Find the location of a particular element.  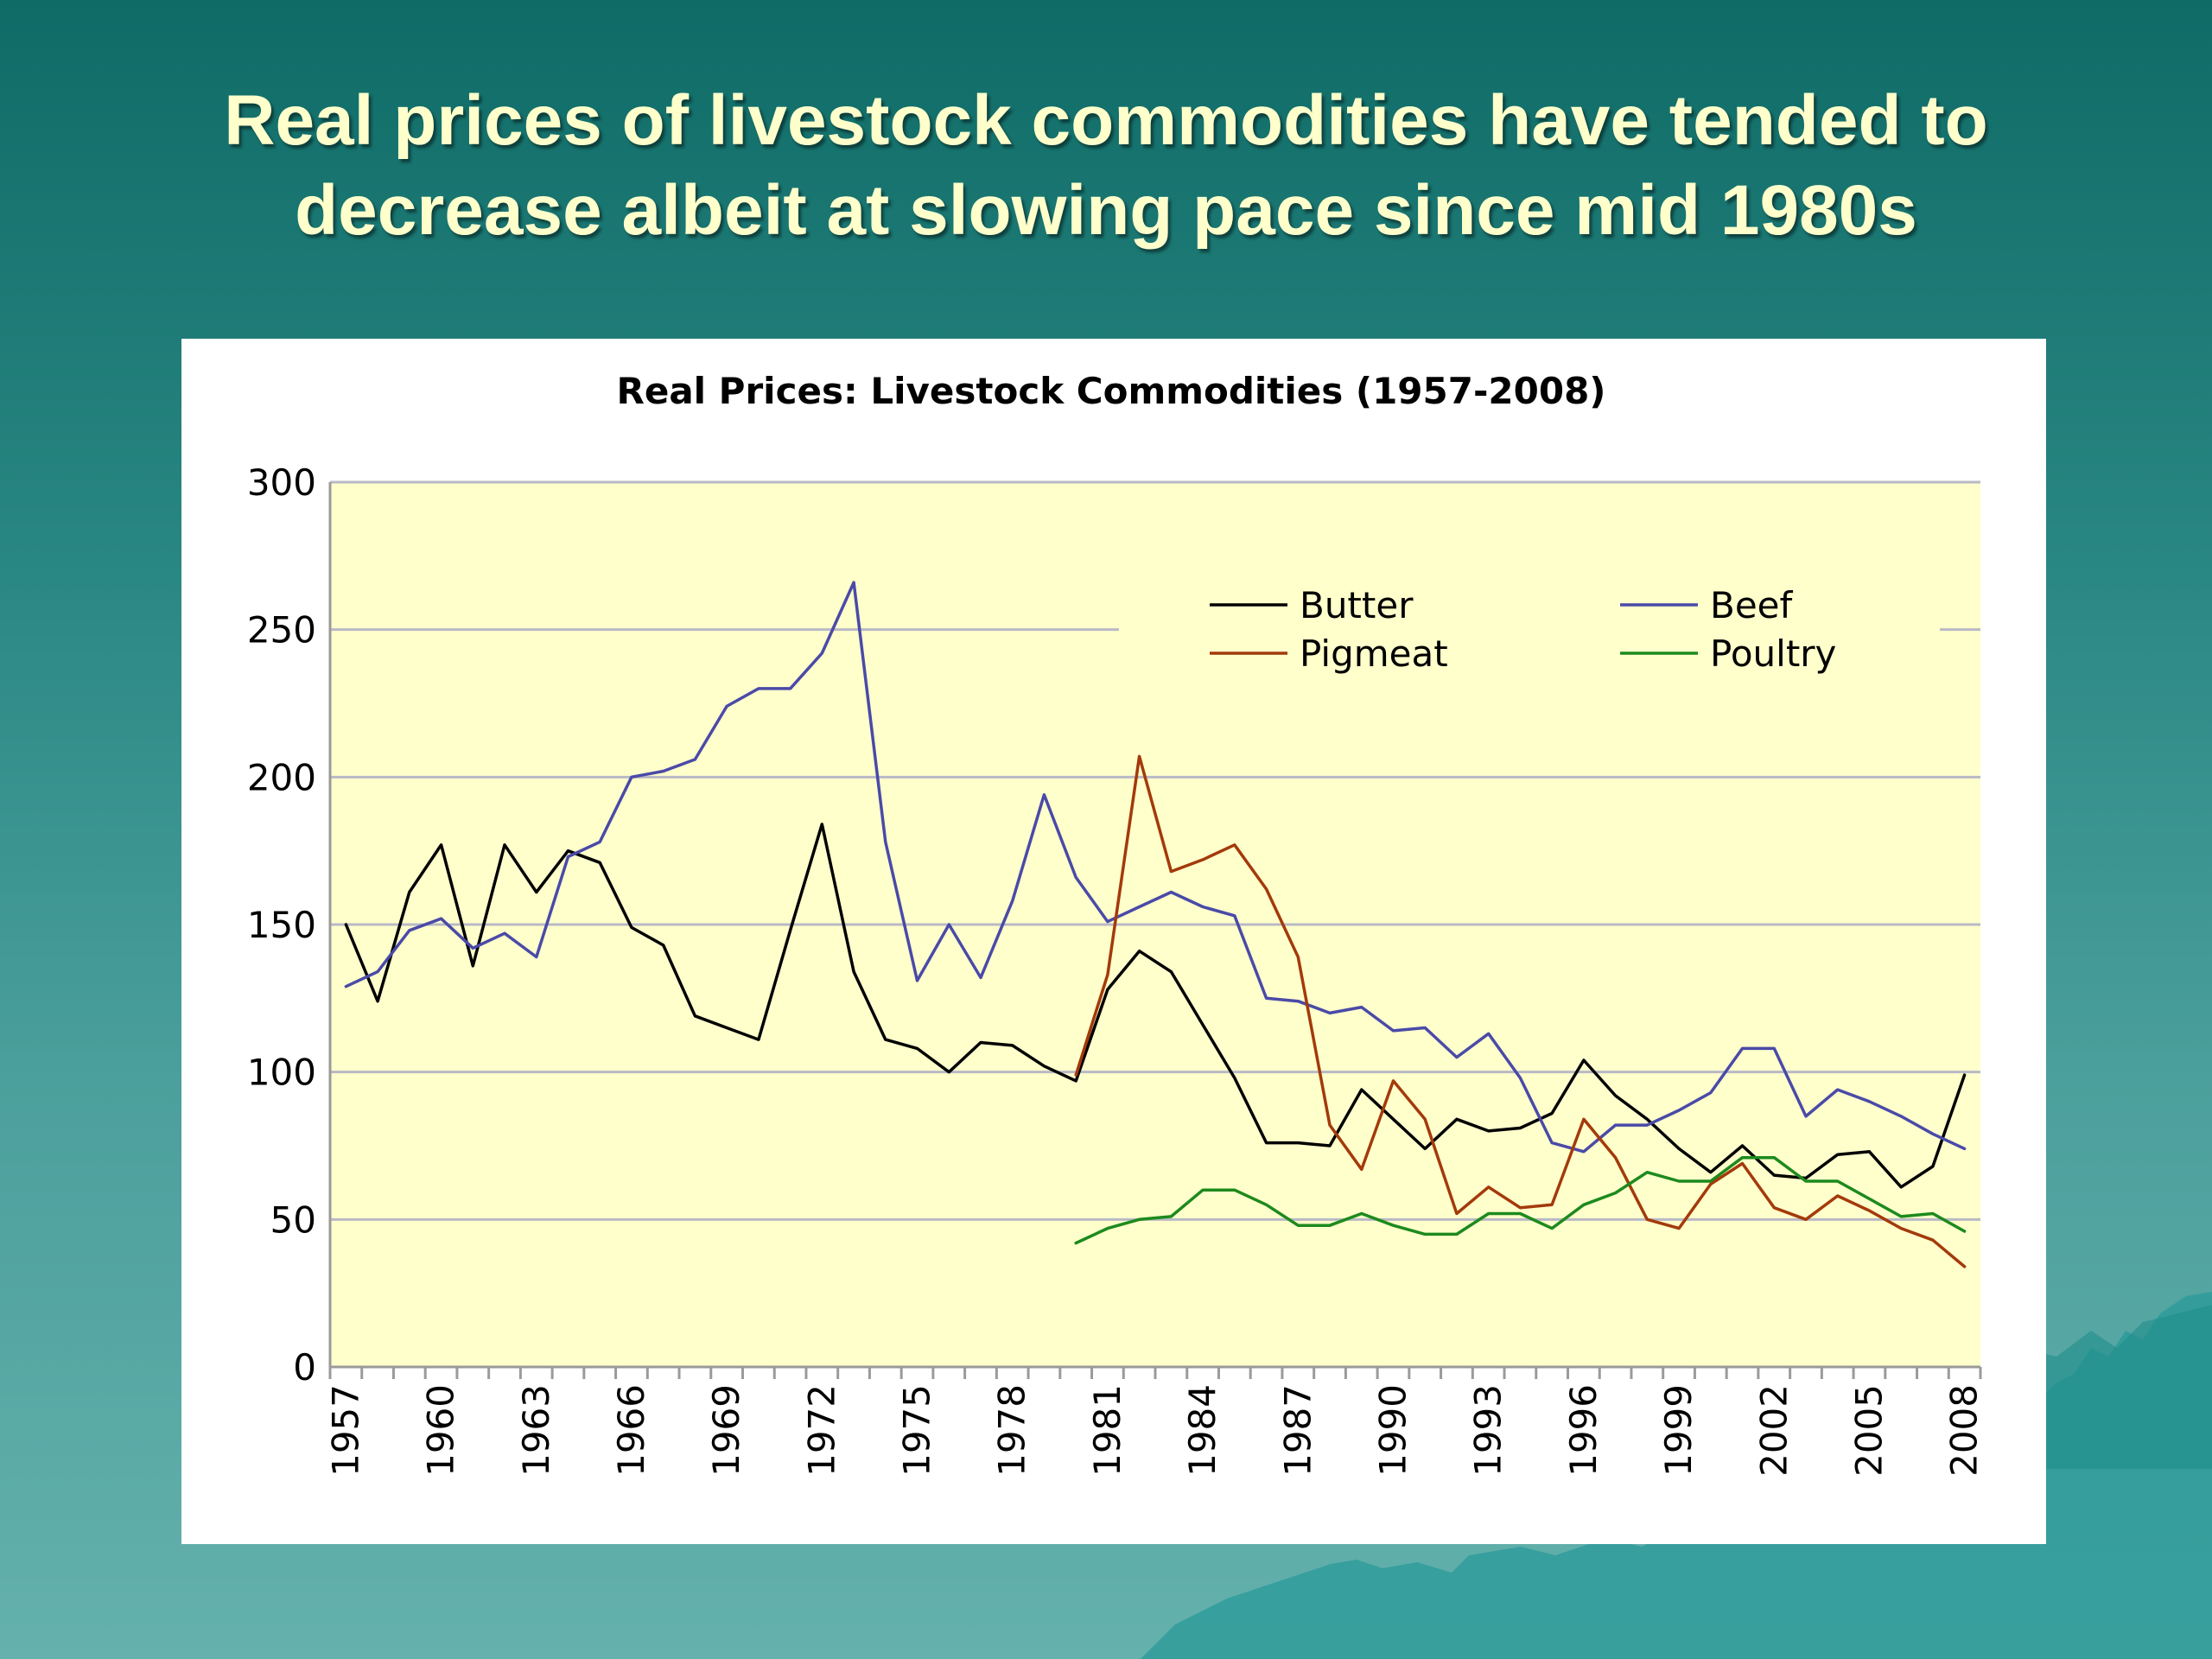

x-tick-label: 2008 is located at coordinates (1964, 1430).